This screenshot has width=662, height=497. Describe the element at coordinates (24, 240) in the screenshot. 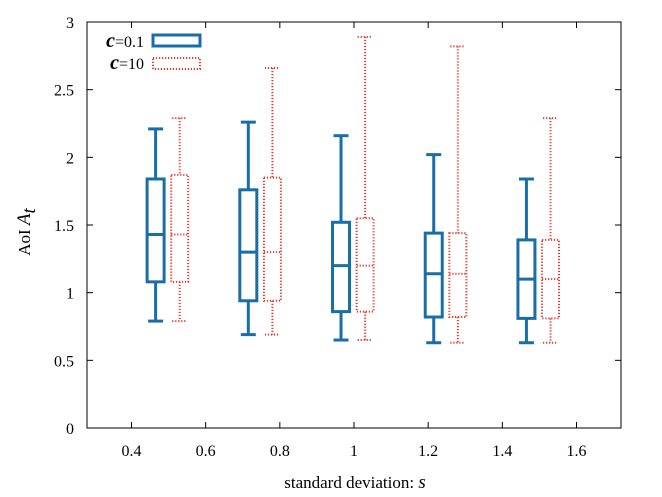

I see `y-axis-label-text: AoI` at that location.